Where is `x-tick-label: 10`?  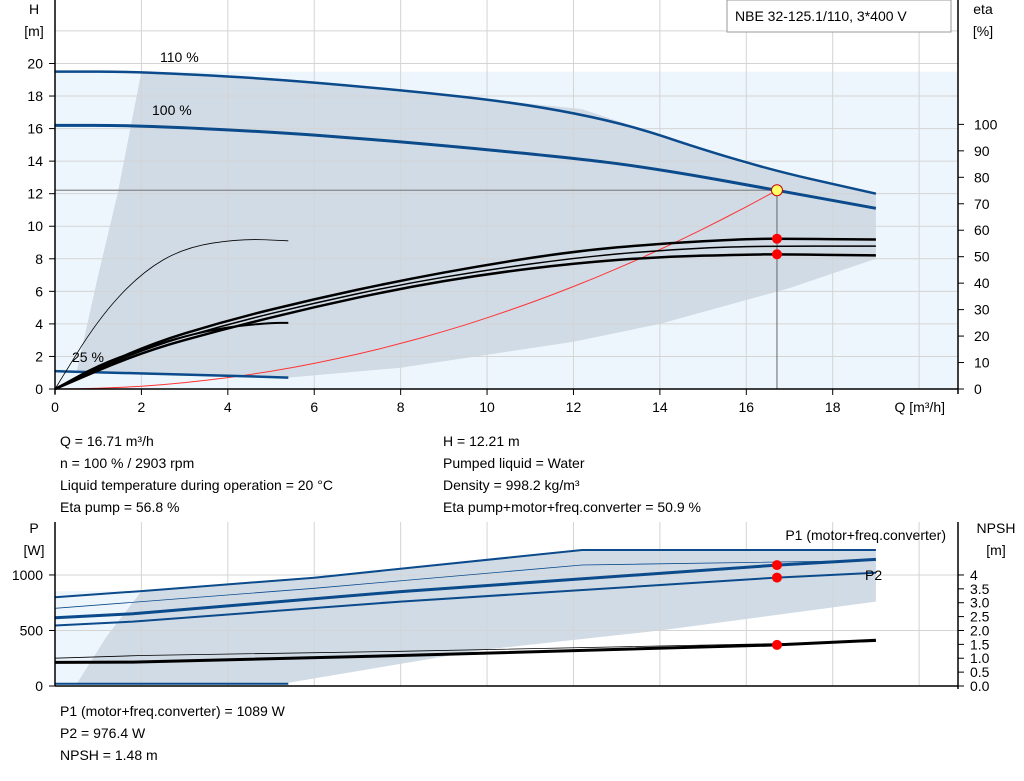
x-tick-label: 10 is located at coordinates (487, 407).